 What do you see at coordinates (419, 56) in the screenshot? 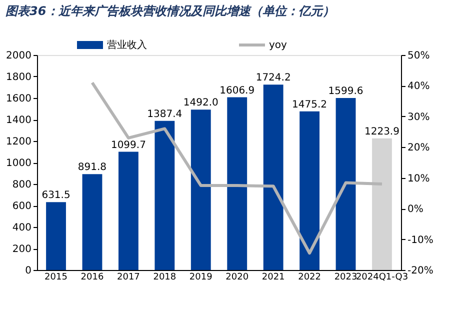
I see `y2-tick-label: 50%` at bounding box center [419, 56].